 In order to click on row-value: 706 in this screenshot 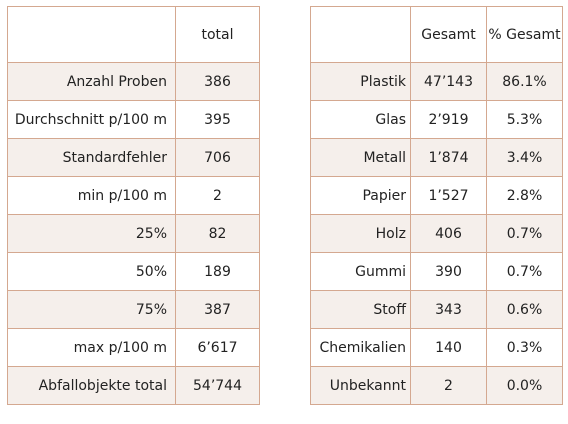, I will do `click(217, 157)`.